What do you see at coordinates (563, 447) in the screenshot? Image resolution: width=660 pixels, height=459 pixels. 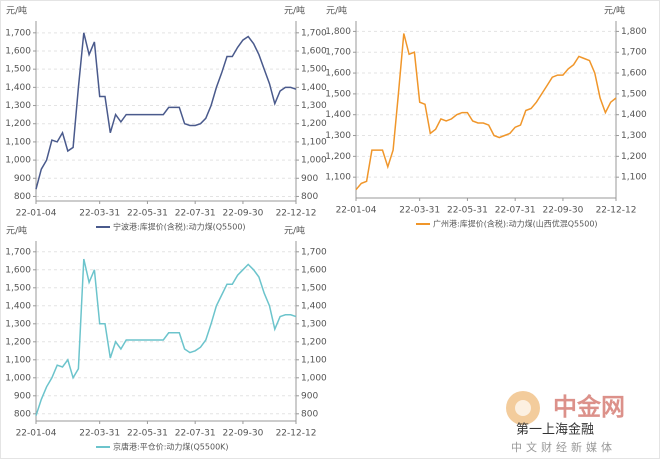 I see `watermark-line: 中文财经新媒体` at bounding box center [563, 447].